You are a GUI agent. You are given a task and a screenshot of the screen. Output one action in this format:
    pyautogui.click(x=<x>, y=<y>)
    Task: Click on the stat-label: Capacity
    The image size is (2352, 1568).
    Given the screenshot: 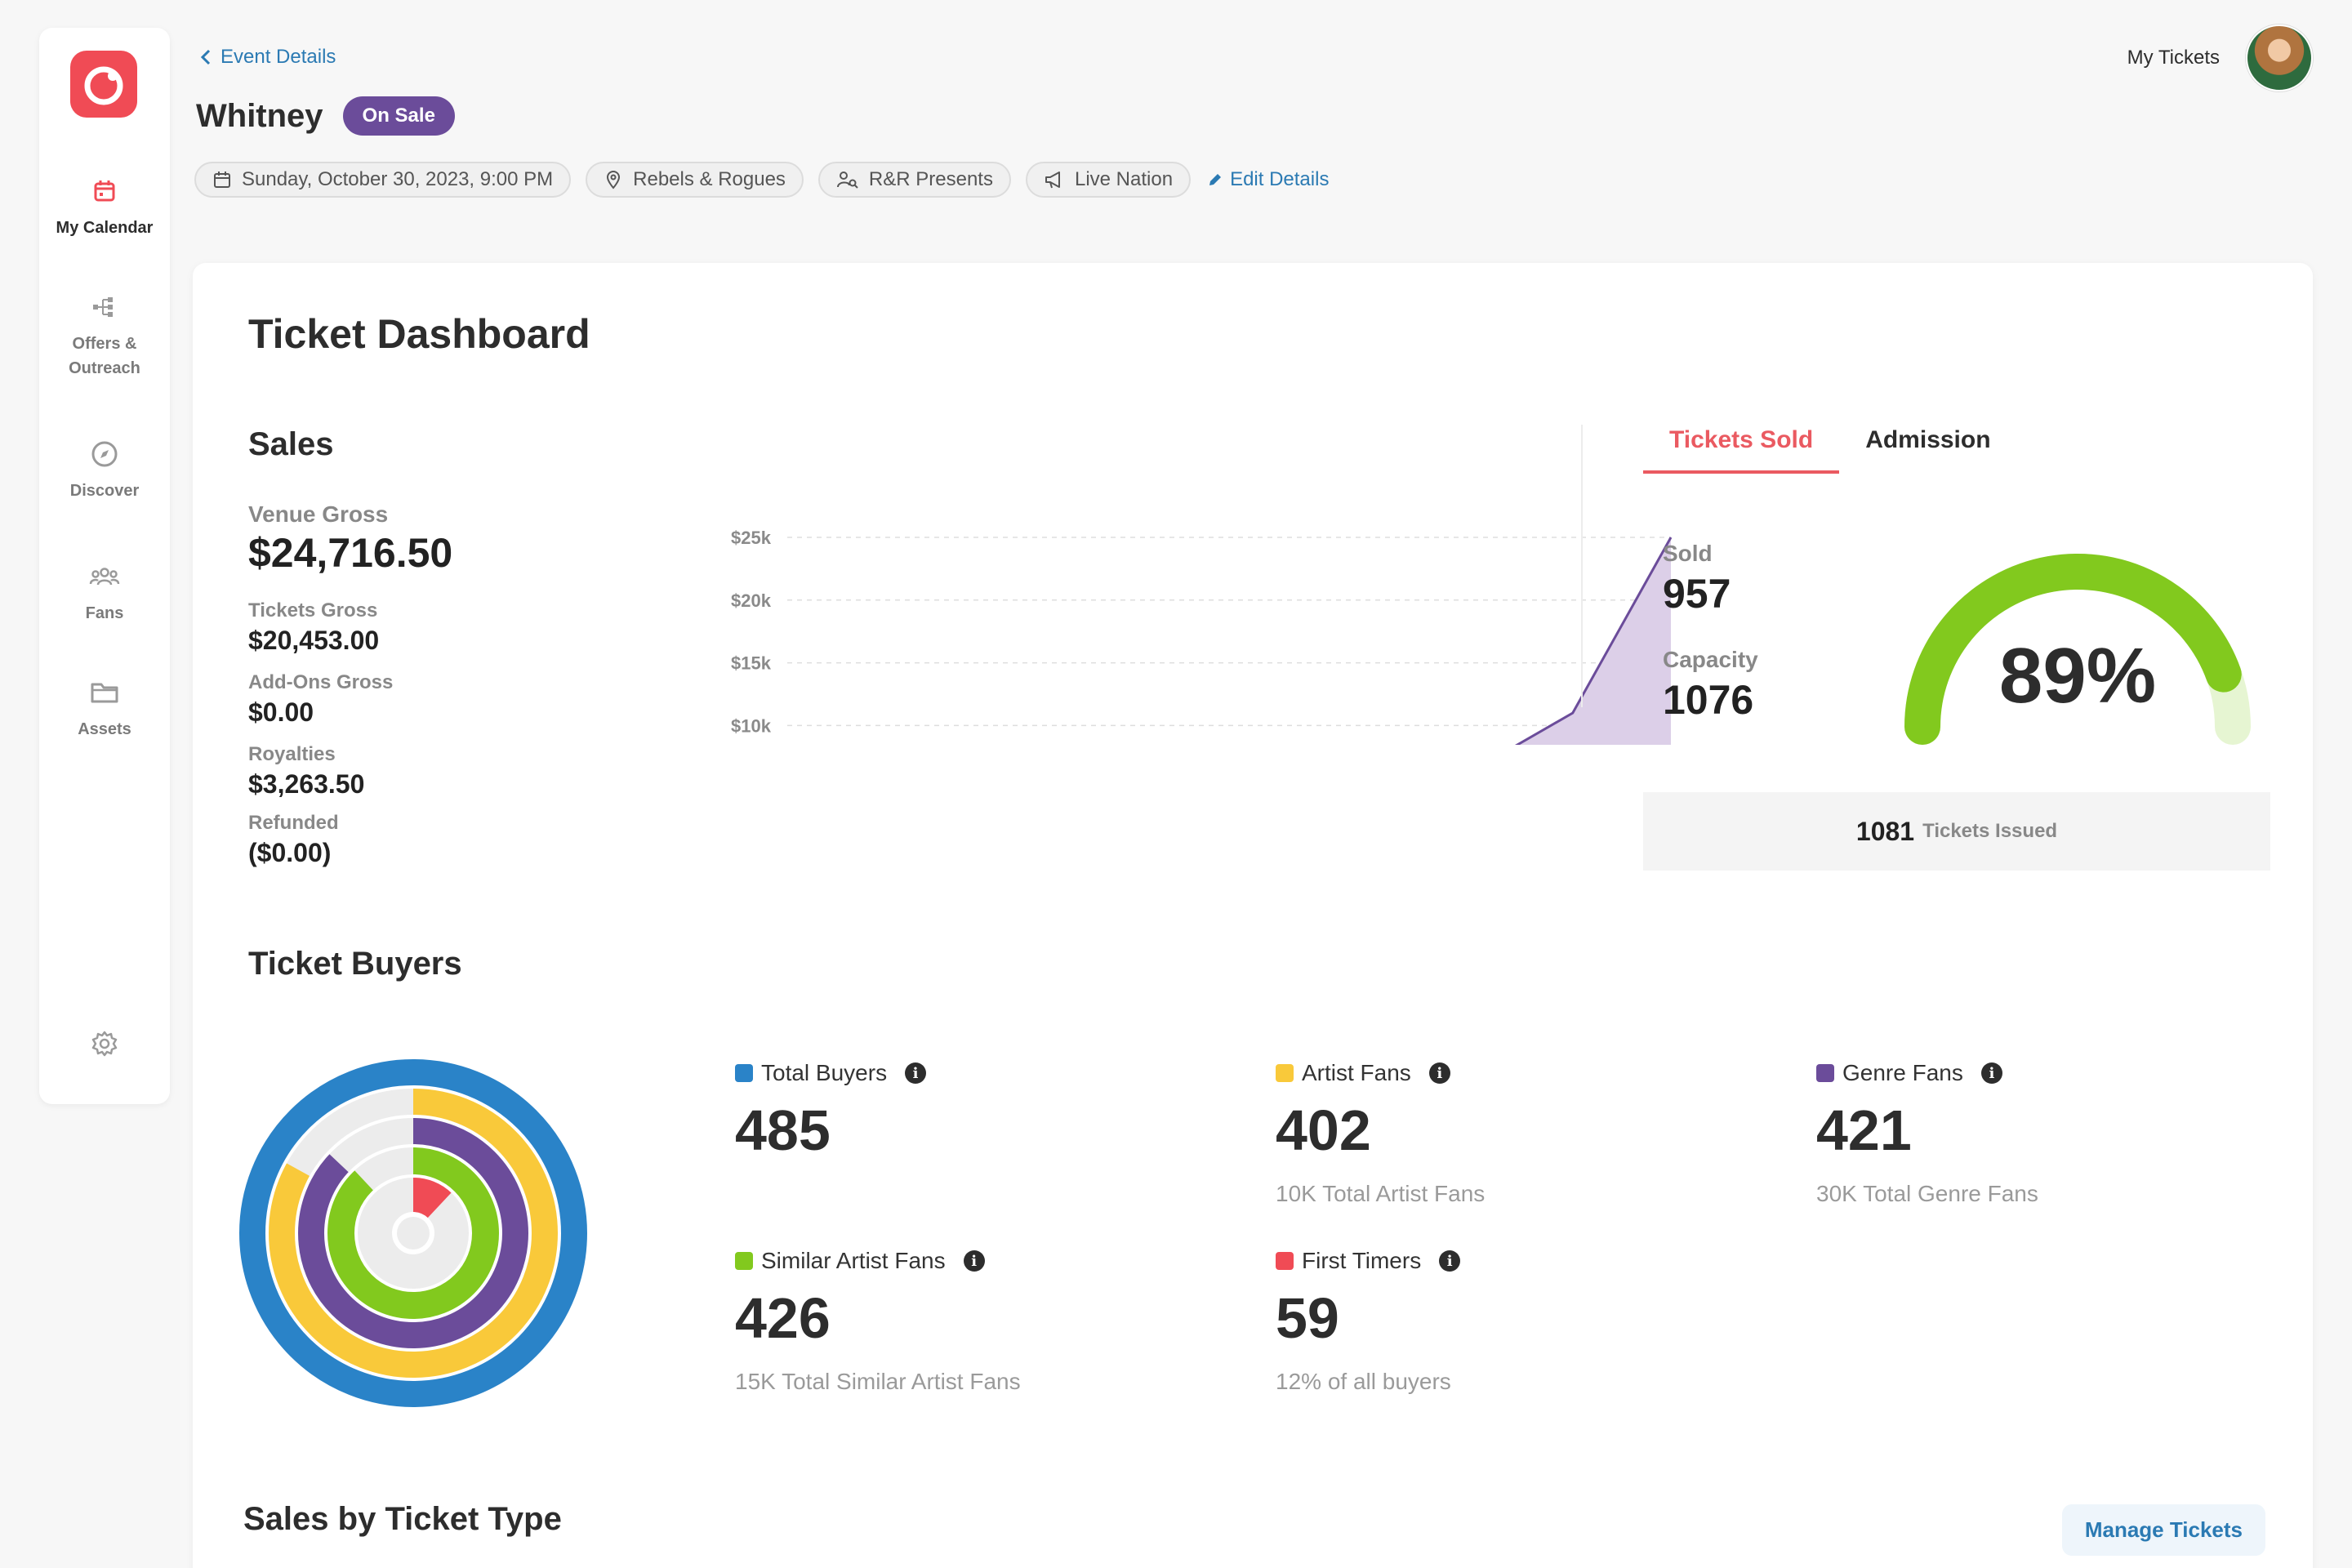 What is the action you would take?
    pyautogui.click(x=1710, y=659)
    